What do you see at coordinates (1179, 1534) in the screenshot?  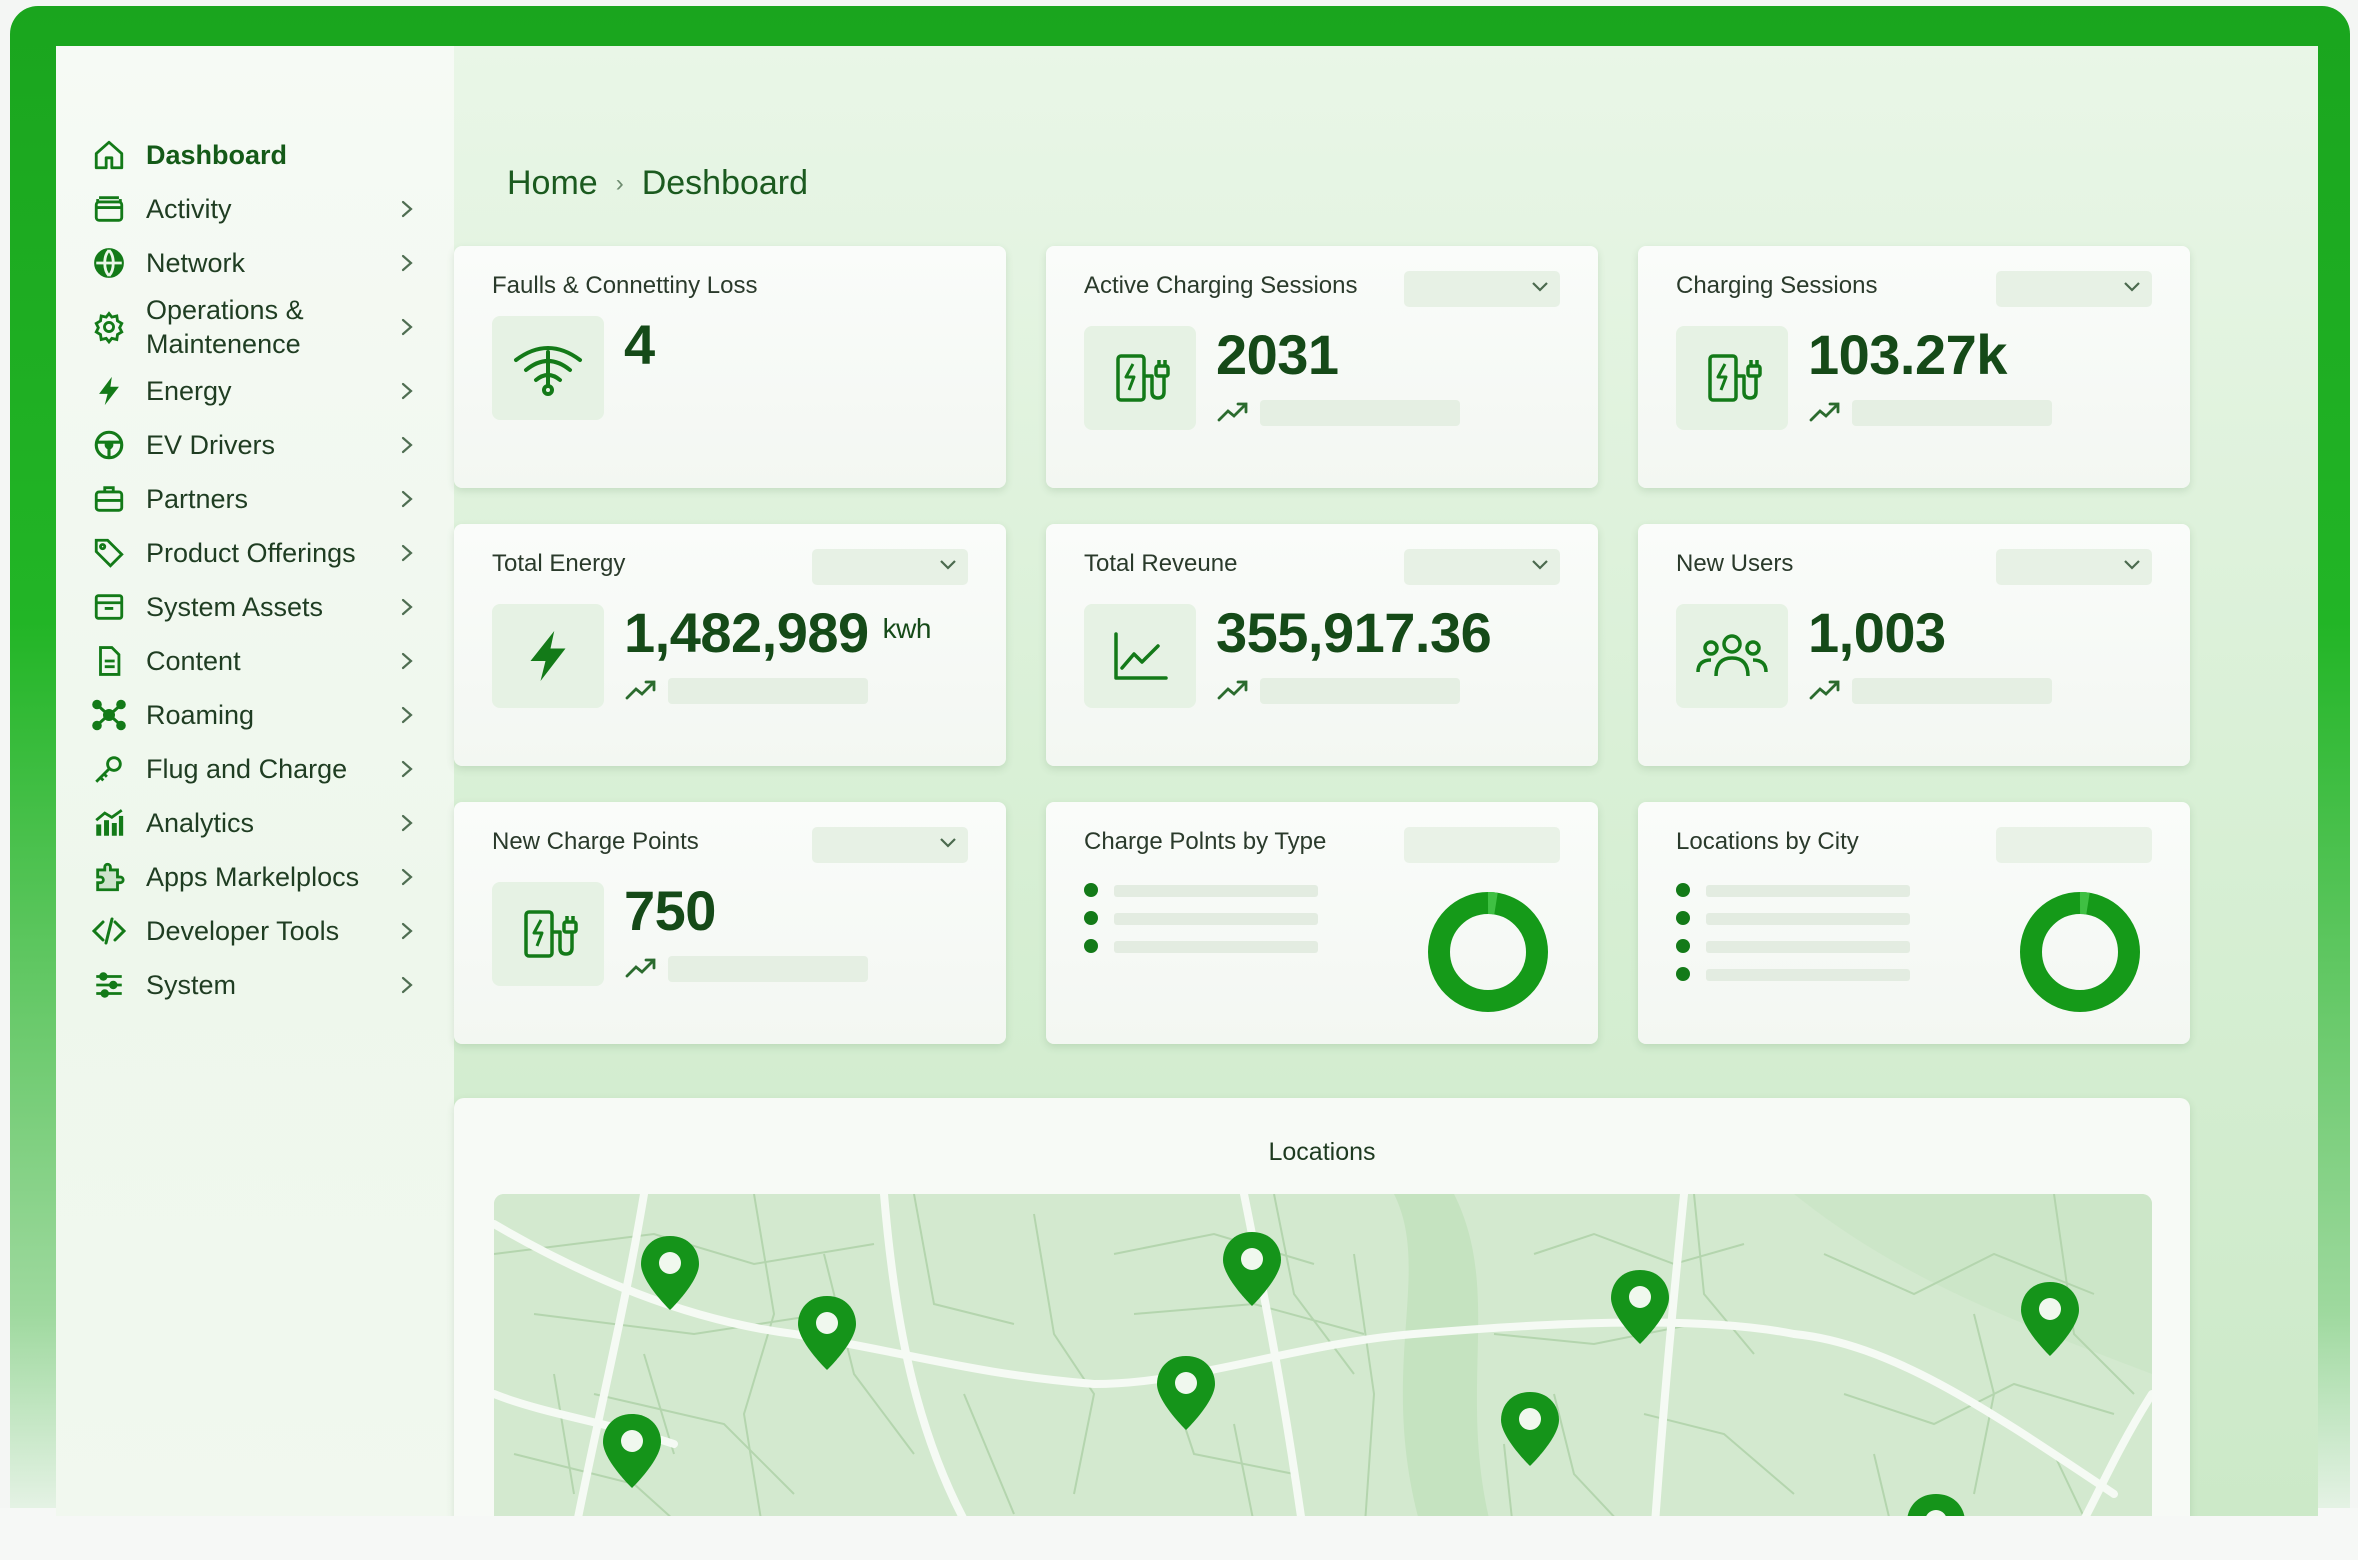 I see `window-bottom-edge` at bounding box center [1179, 1534].